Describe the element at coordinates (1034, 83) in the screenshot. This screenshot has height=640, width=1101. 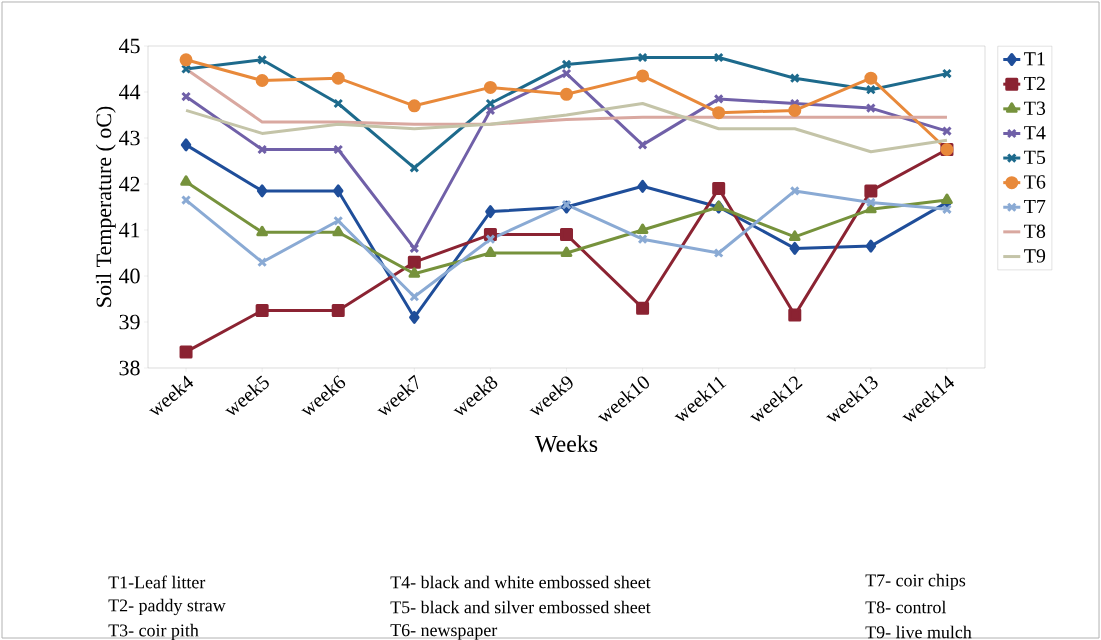
I see `legend-label: T2` at that location.